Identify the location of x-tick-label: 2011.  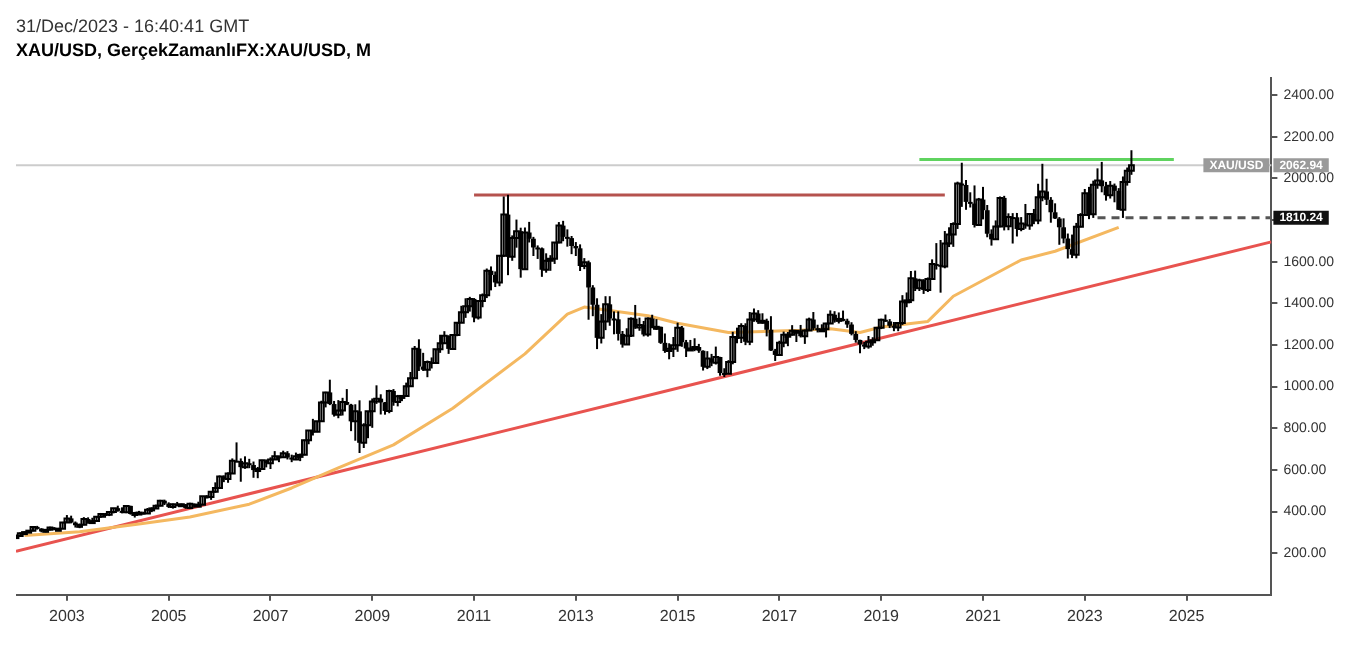
(474, 615).